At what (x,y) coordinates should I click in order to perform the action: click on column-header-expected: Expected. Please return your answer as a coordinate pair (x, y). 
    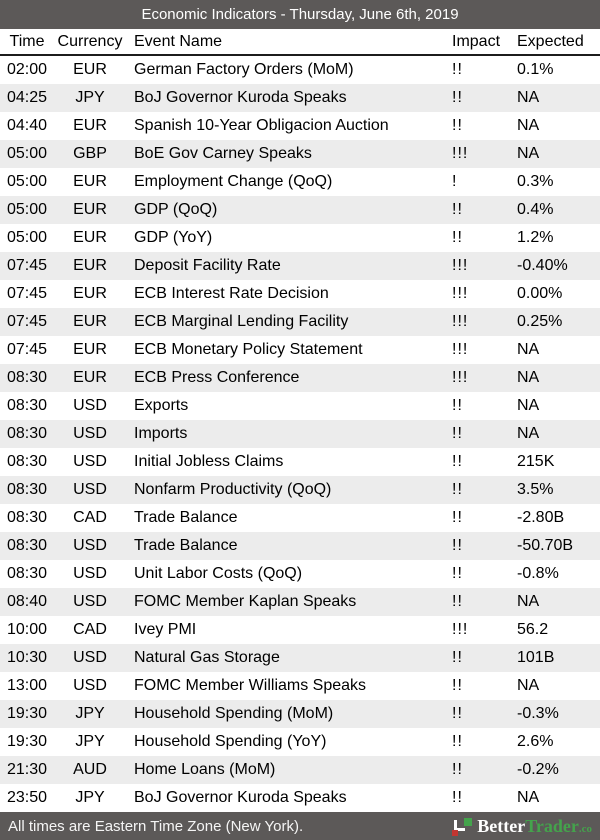
    Looking at the image, I should click on (550, 41).